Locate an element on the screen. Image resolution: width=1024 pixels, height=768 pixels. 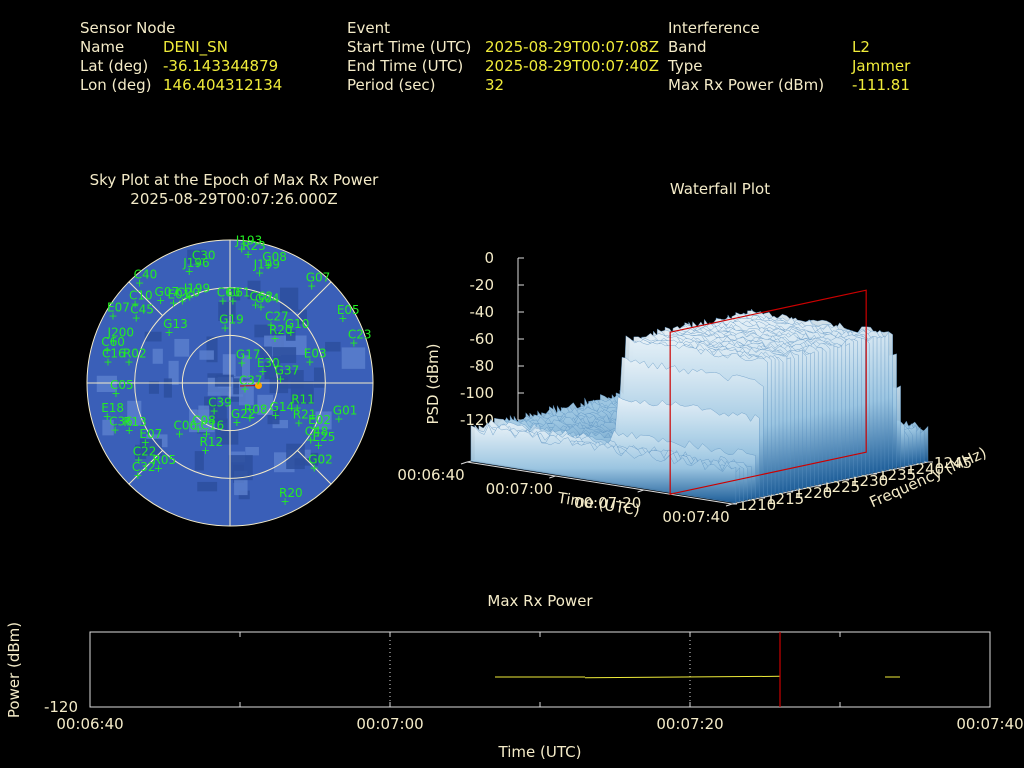
period-label: Period (sec) is located at coordinates (391, 85).